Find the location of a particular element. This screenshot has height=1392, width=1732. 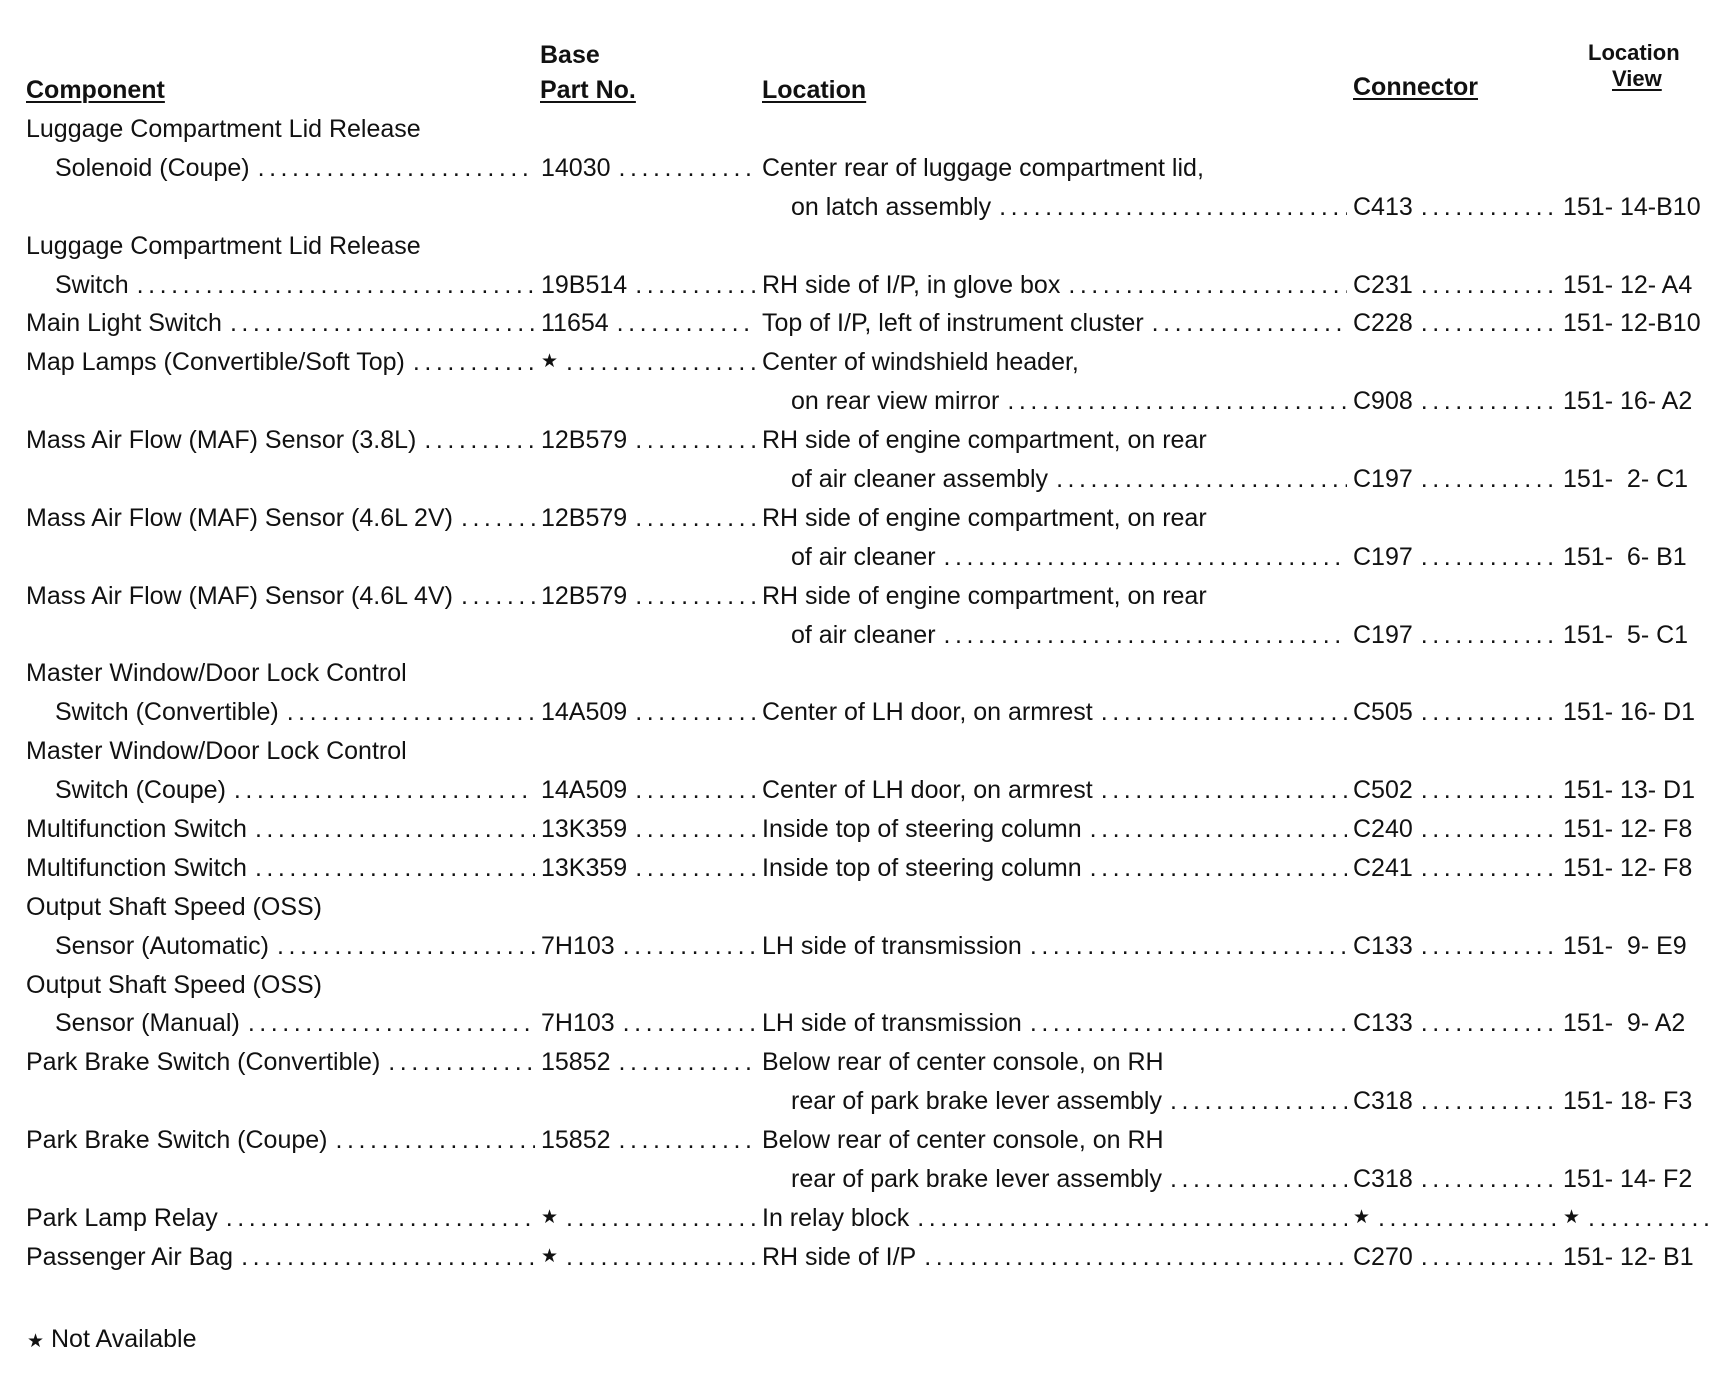

table-line: Output Shaft Speed (OSS) is located at coordinates (866, 985).